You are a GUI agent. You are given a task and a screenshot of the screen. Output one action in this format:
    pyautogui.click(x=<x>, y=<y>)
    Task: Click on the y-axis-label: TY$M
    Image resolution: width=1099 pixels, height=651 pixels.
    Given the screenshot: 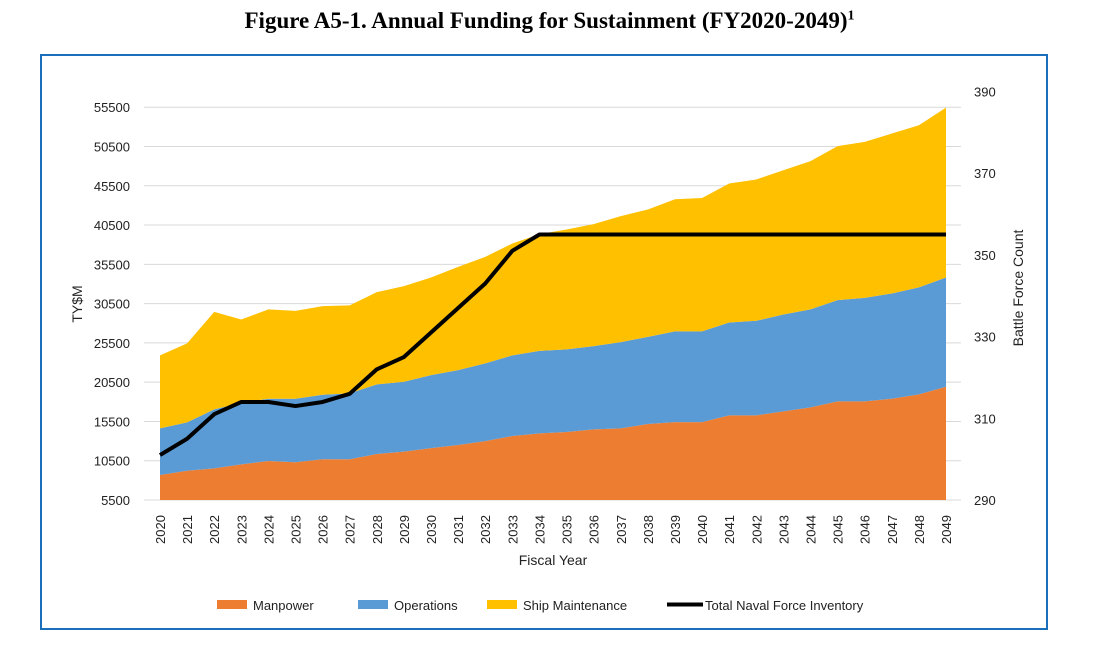 What is the action you would take?
    pyautogui.click(x=77, y=303)
    